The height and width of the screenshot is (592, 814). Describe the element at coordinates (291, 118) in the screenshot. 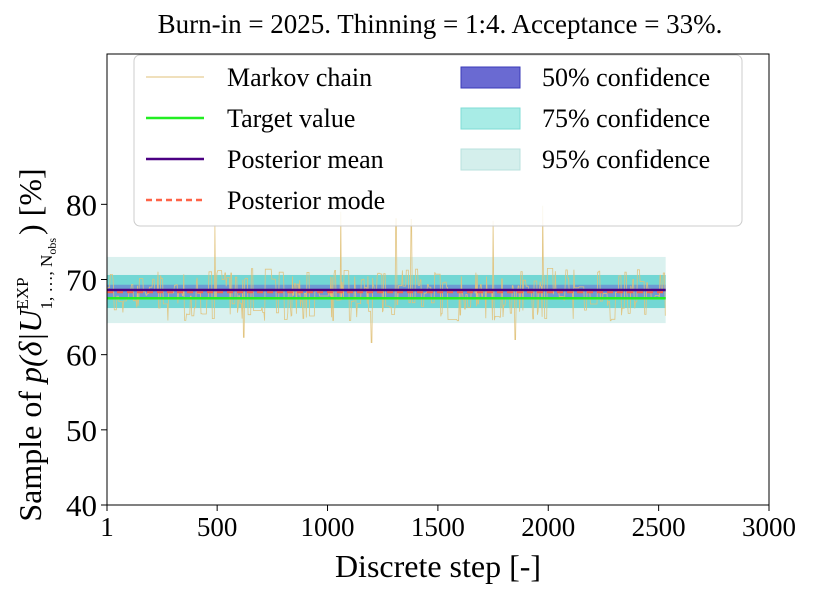

I see `legend-label-target: Target value` at that location.